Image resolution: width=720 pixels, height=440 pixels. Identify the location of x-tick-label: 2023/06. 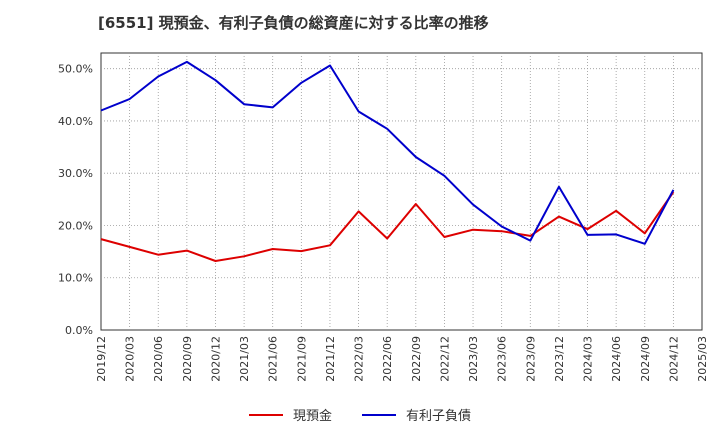
(502, 359).